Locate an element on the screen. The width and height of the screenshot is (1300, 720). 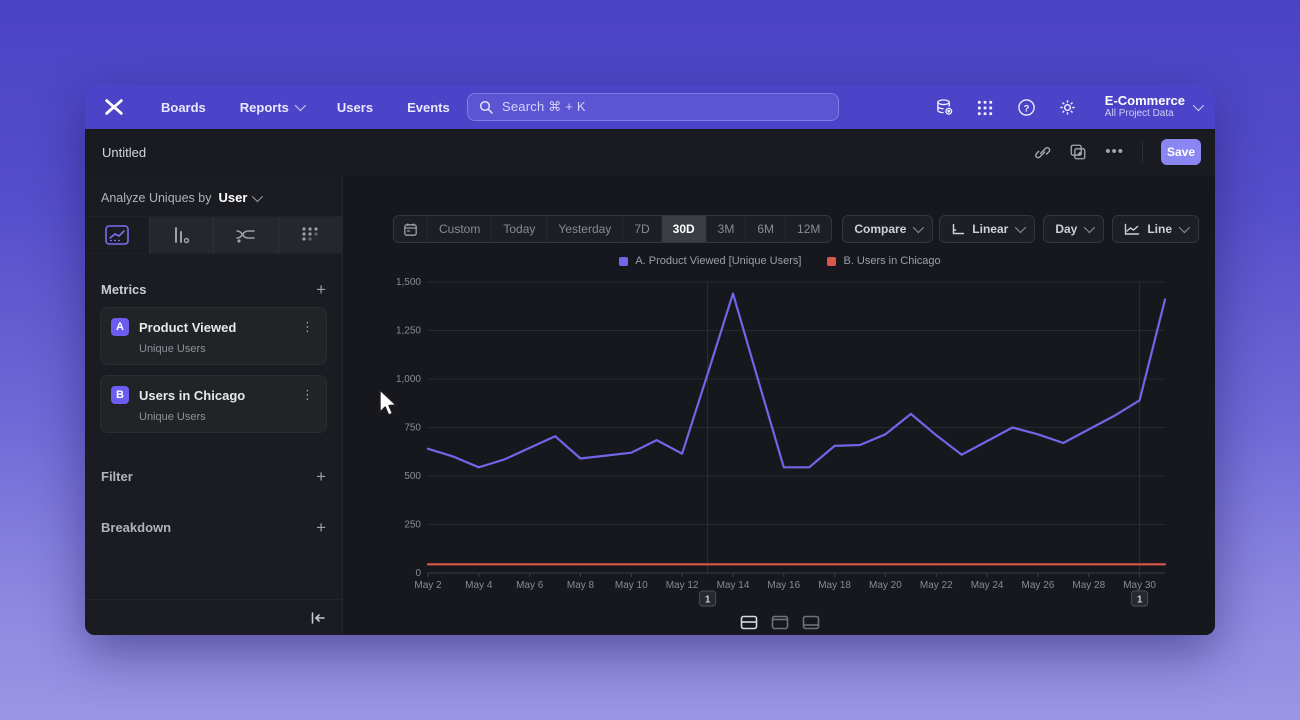
layout-top-icon is located at coordinates (780, 625).